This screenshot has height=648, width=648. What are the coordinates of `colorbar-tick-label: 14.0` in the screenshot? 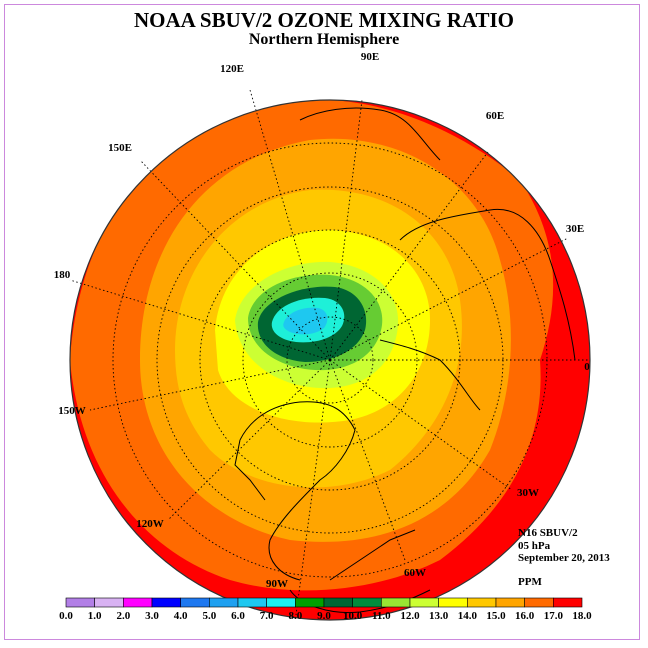 It's located at (468, 616).